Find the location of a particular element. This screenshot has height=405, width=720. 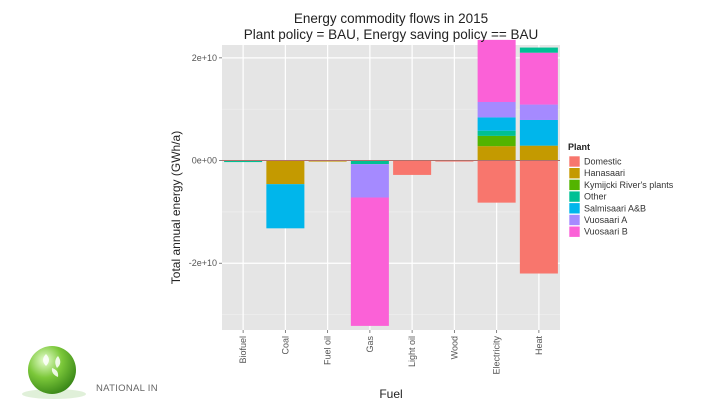

x-axis-label: Fuel is located at coordinates (390, 394).